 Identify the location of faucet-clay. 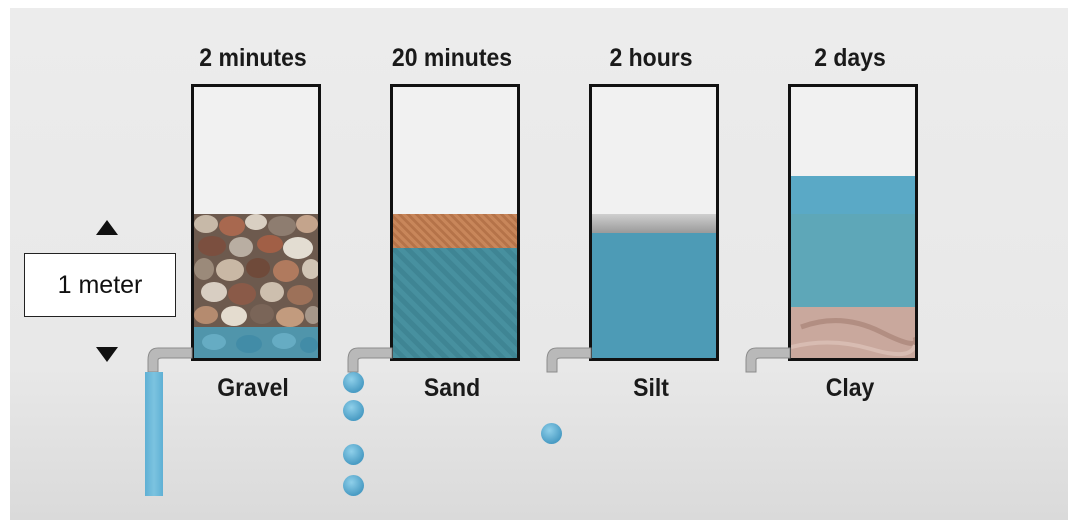
(768, 360).